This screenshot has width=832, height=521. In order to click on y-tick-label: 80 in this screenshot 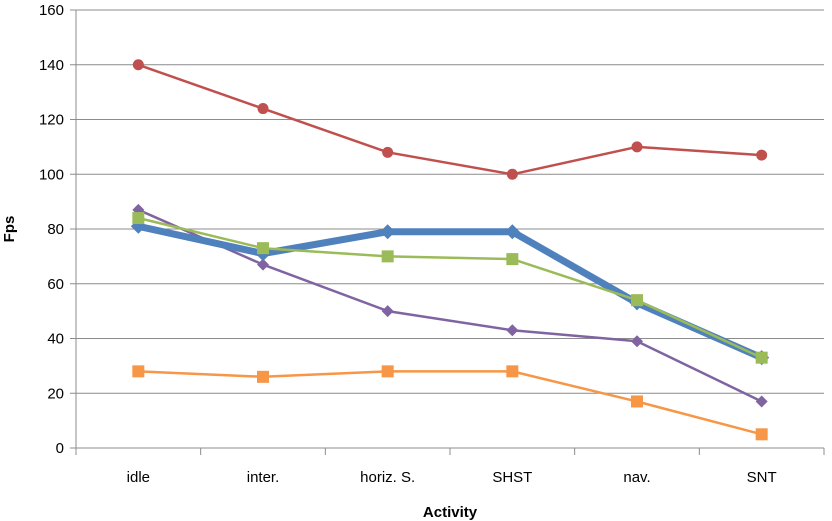, I will do `click(55, 229)`.